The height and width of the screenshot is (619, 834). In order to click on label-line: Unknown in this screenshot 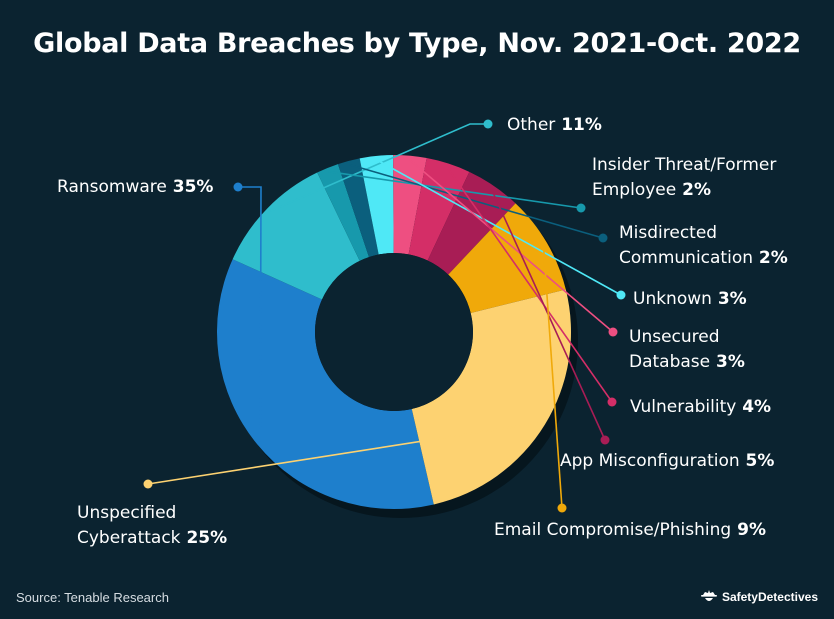, I will do `click(672, 299)`.